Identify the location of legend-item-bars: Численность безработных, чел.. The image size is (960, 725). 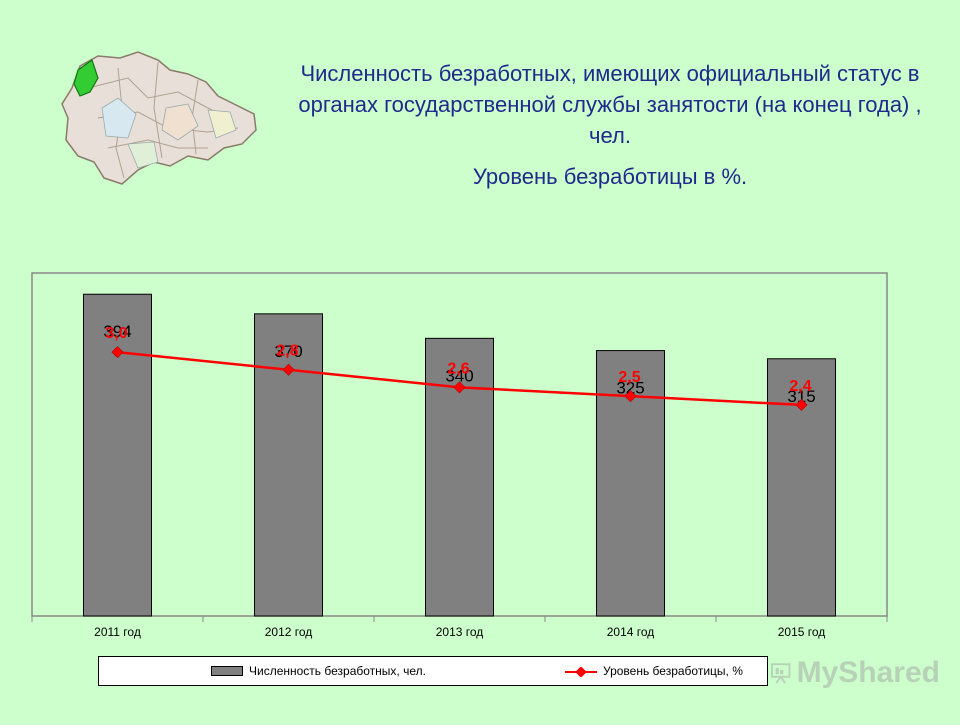
(318, 671).